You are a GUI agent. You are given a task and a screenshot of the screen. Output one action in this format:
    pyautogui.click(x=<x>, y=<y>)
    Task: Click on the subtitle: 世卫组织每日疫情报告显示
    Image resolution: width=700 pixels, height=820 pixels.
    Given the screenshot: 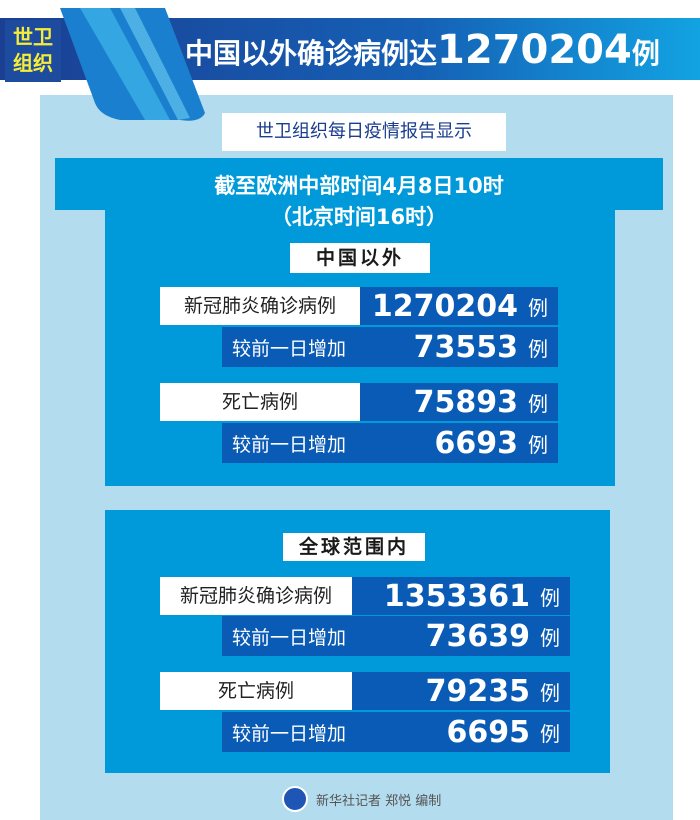 What is the action you would take?
    pyautogui.click(x=364, y=132)
    